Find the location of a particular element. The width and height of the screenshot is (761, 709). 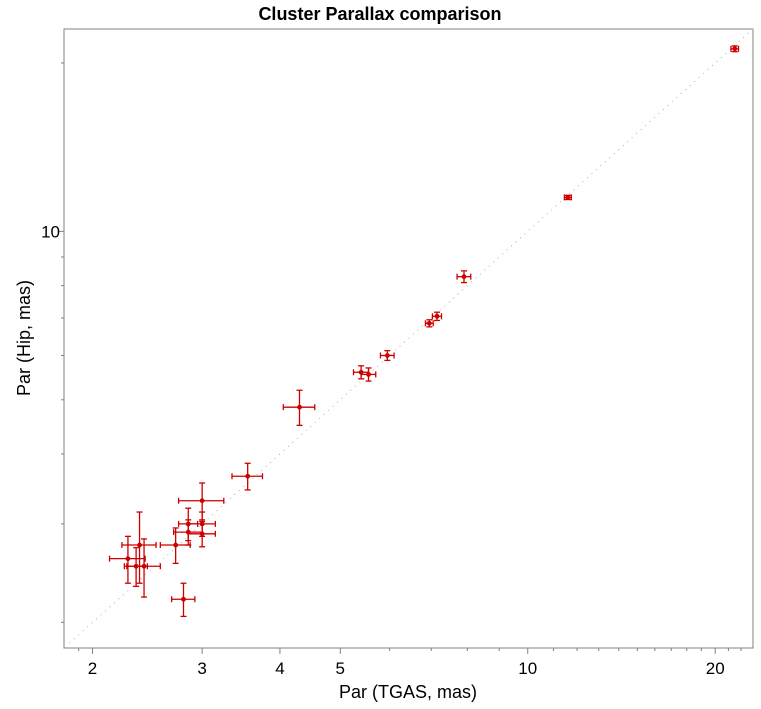

y-axis: 10 is located at coordinates (52, 342).